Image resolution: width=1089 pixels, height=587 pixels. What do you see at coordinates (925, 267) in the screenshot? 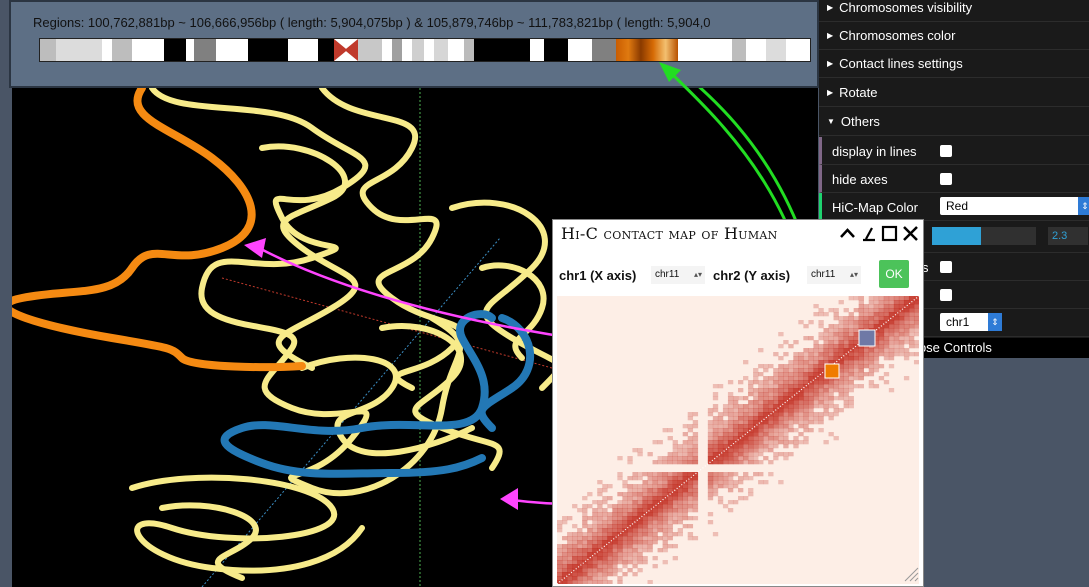
I see `partial-label: s` at bounding box center [925, 267].